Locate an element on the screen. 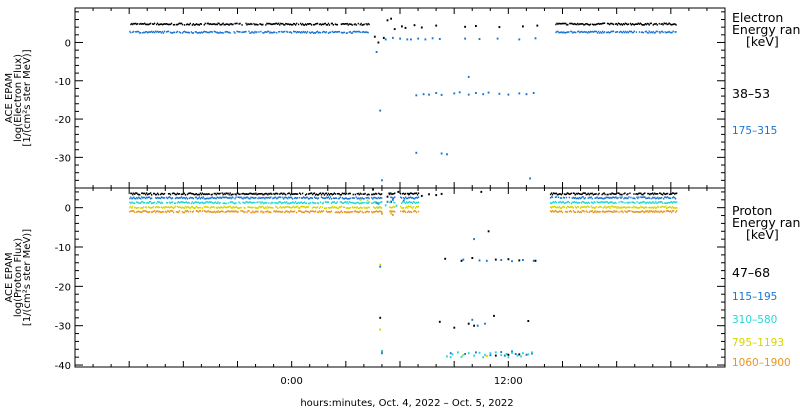 The height and width of the screenshot is (410, 800). legend-title-line: [keV] is located at coordinates (762, 234).